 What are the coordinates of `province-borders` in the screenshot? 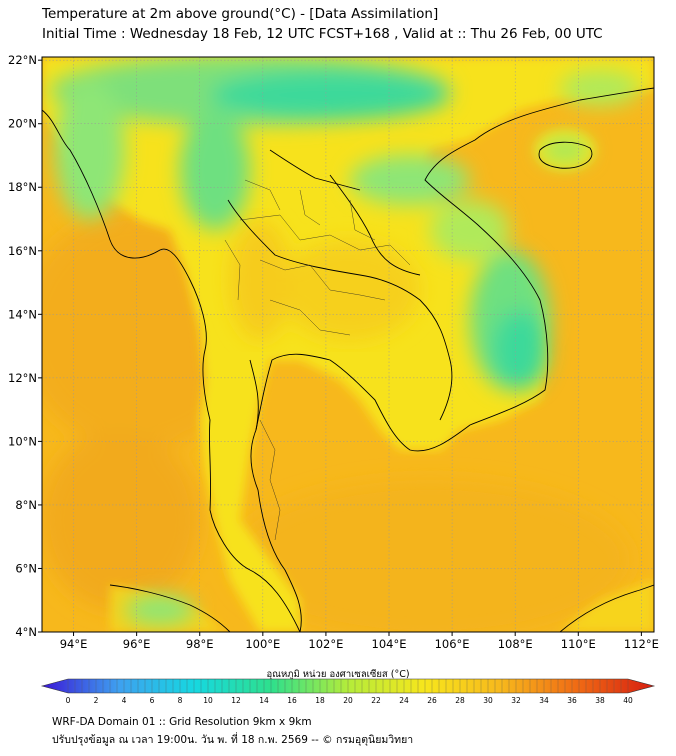 It's located at (317, 360).